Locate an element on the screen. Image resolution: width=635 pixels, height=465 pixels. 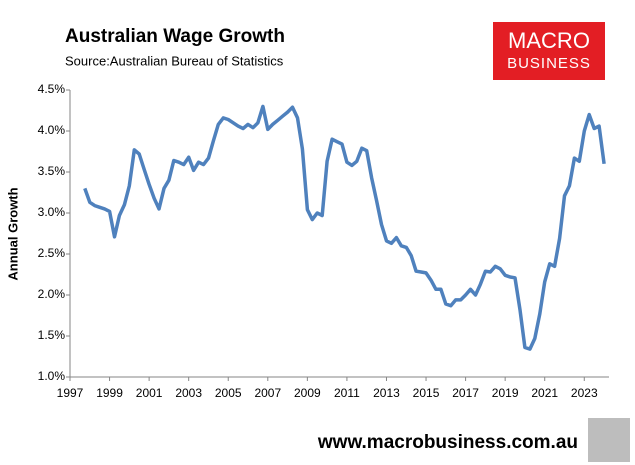
y-tick-label: 4.0% is located at coordinates (52, 130).